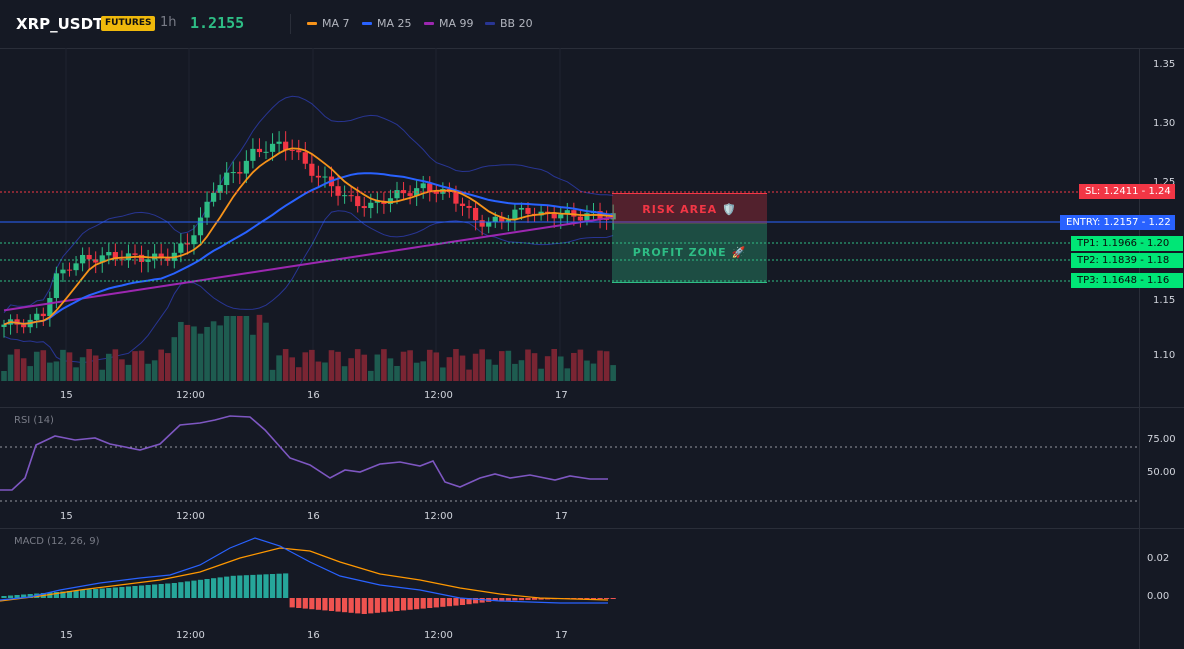 The image size is (1184, 649). Describe the element at coordinates (1164, 123) in the screenshot. I see `price-tick: 1.30` at that location.